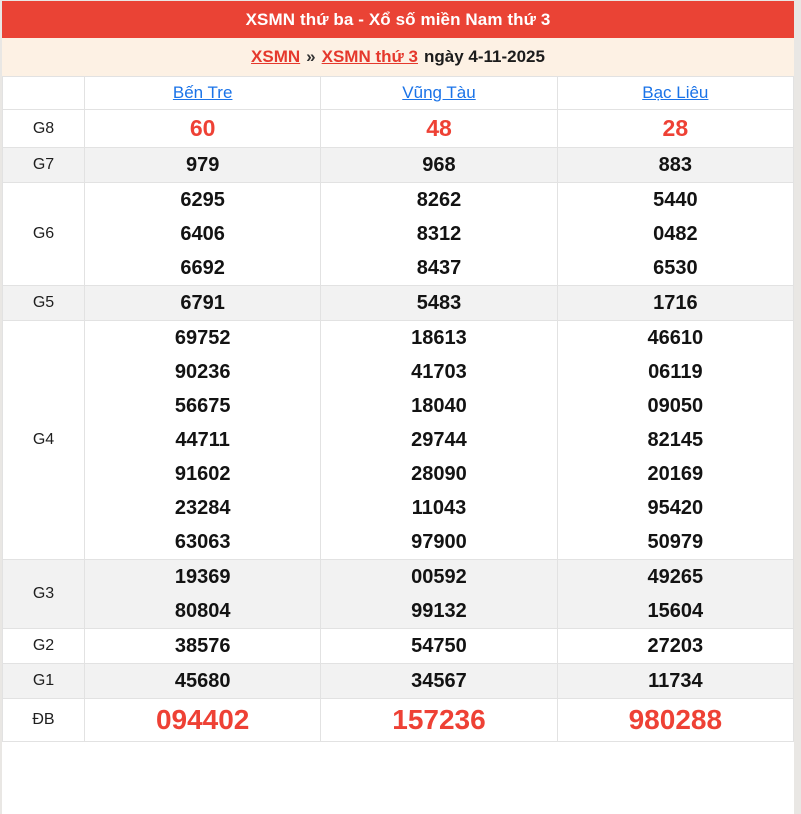 The height and width of the screenshot is (814, 801). I want to click on breadcrumb-date: ngày 4-11-2025, so click(484, 56).